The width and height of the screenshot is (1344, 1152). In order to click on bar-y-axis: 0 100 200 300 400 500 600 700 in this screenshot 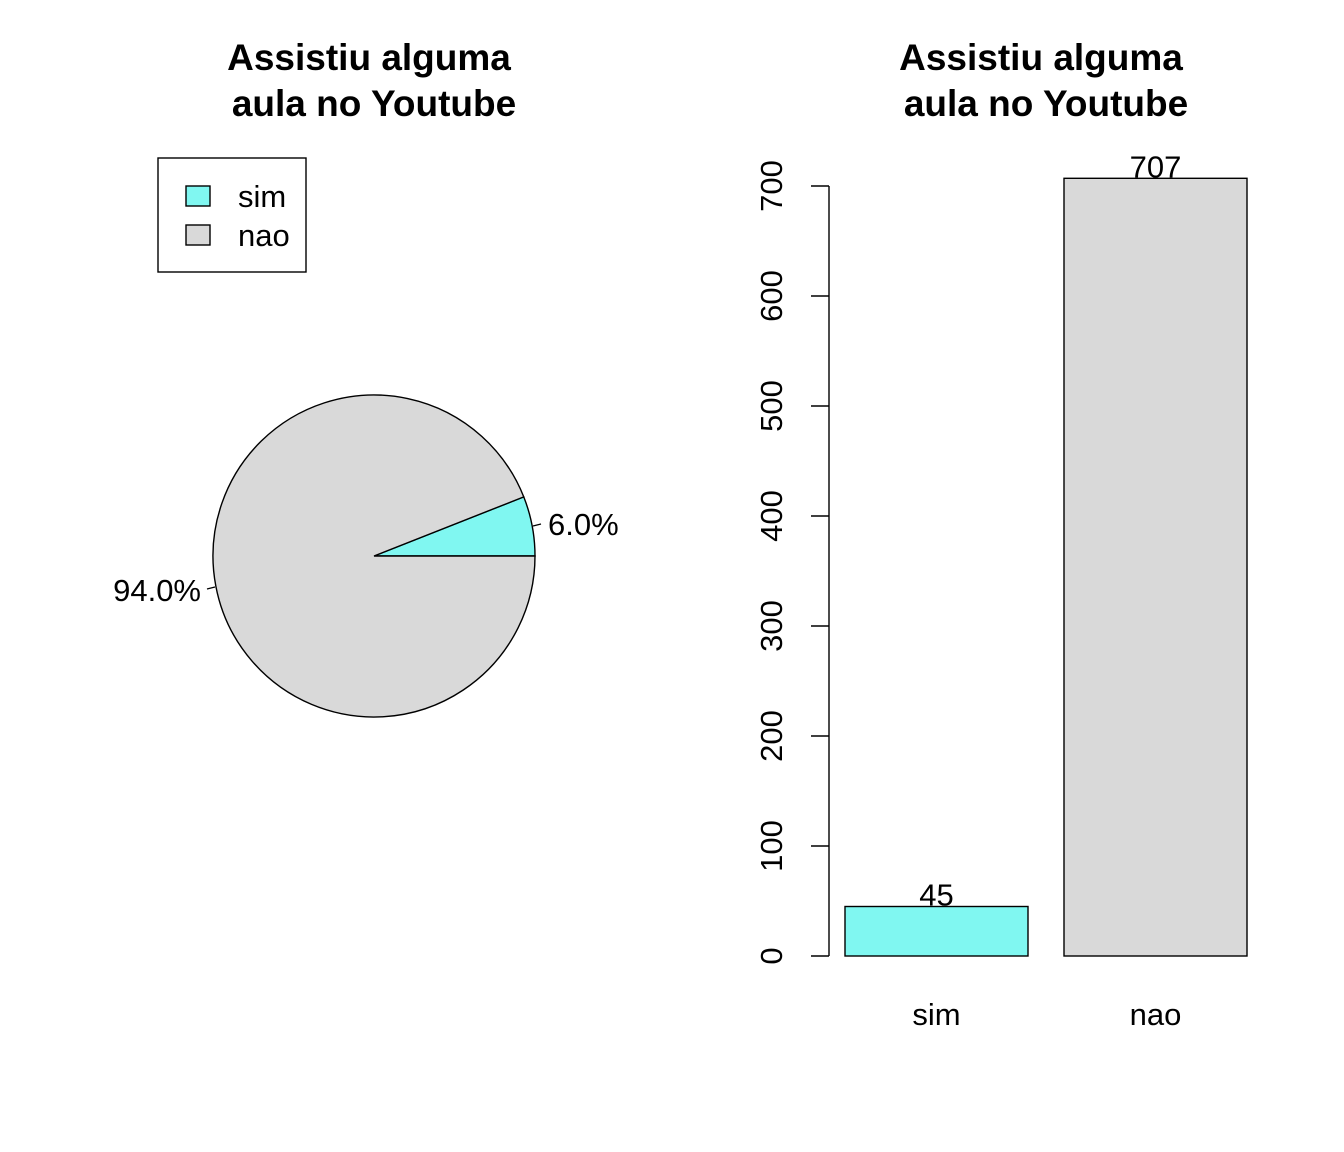, I will do `click(792, 562)`.